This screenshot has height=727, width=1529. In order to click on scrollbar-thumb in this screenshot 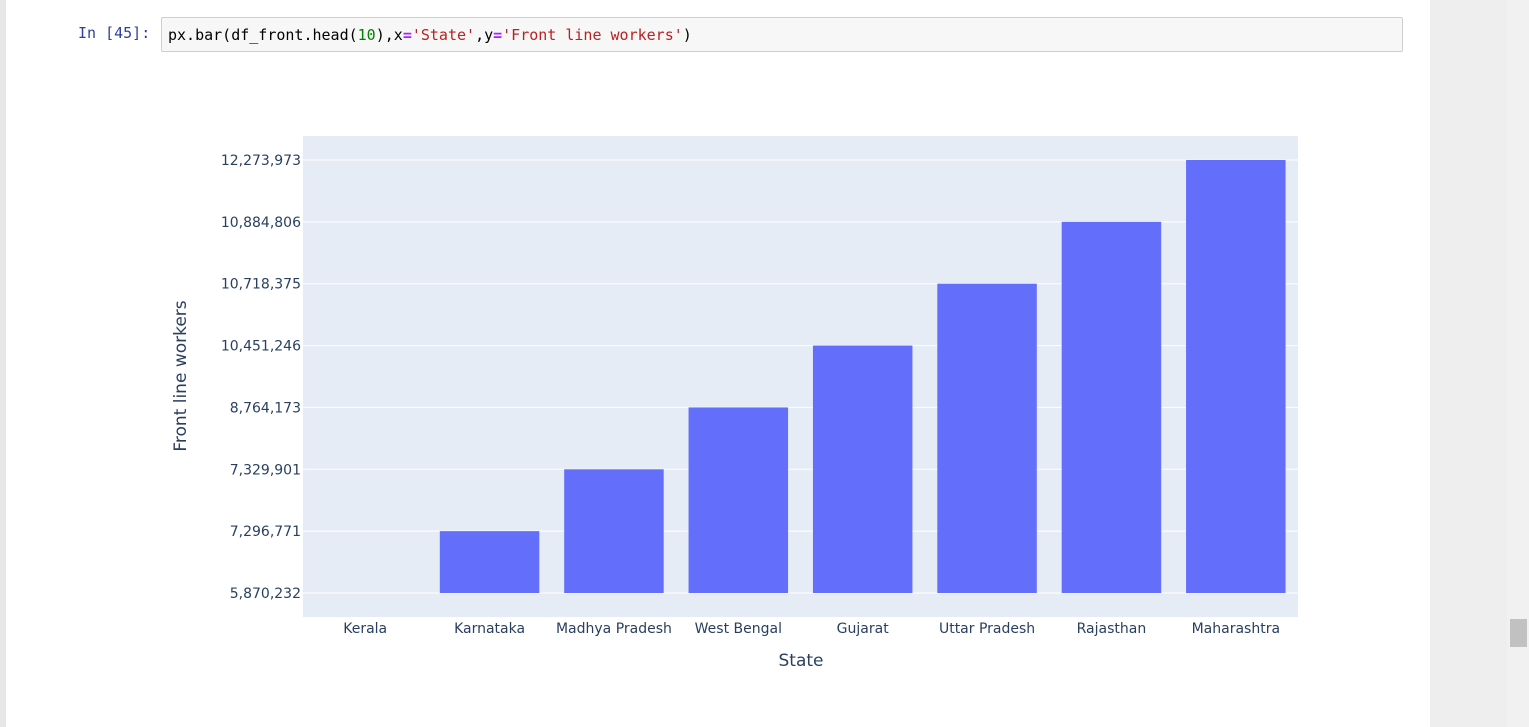, I will do `click(1518, 633)`.